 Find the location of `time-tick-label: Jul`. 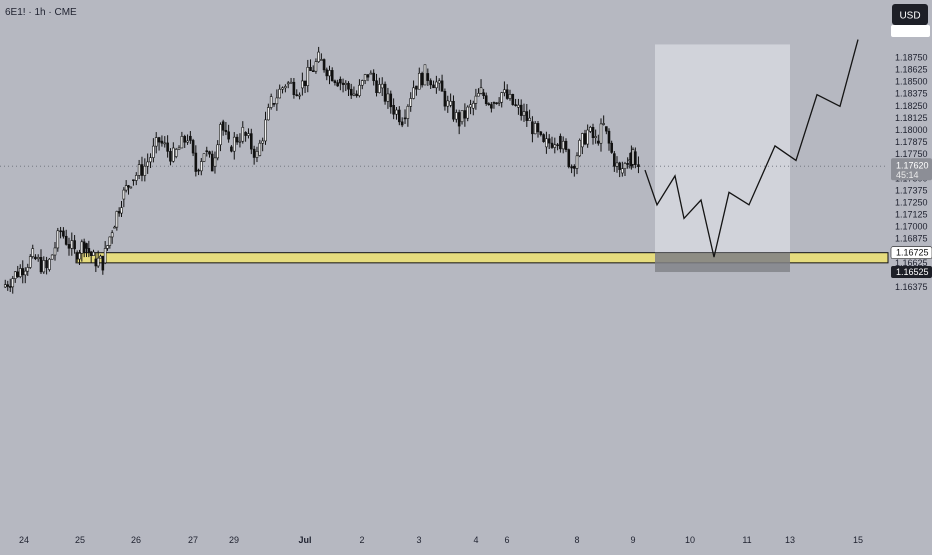

time-tick-label: Jul is located at coordinates (304, 540).